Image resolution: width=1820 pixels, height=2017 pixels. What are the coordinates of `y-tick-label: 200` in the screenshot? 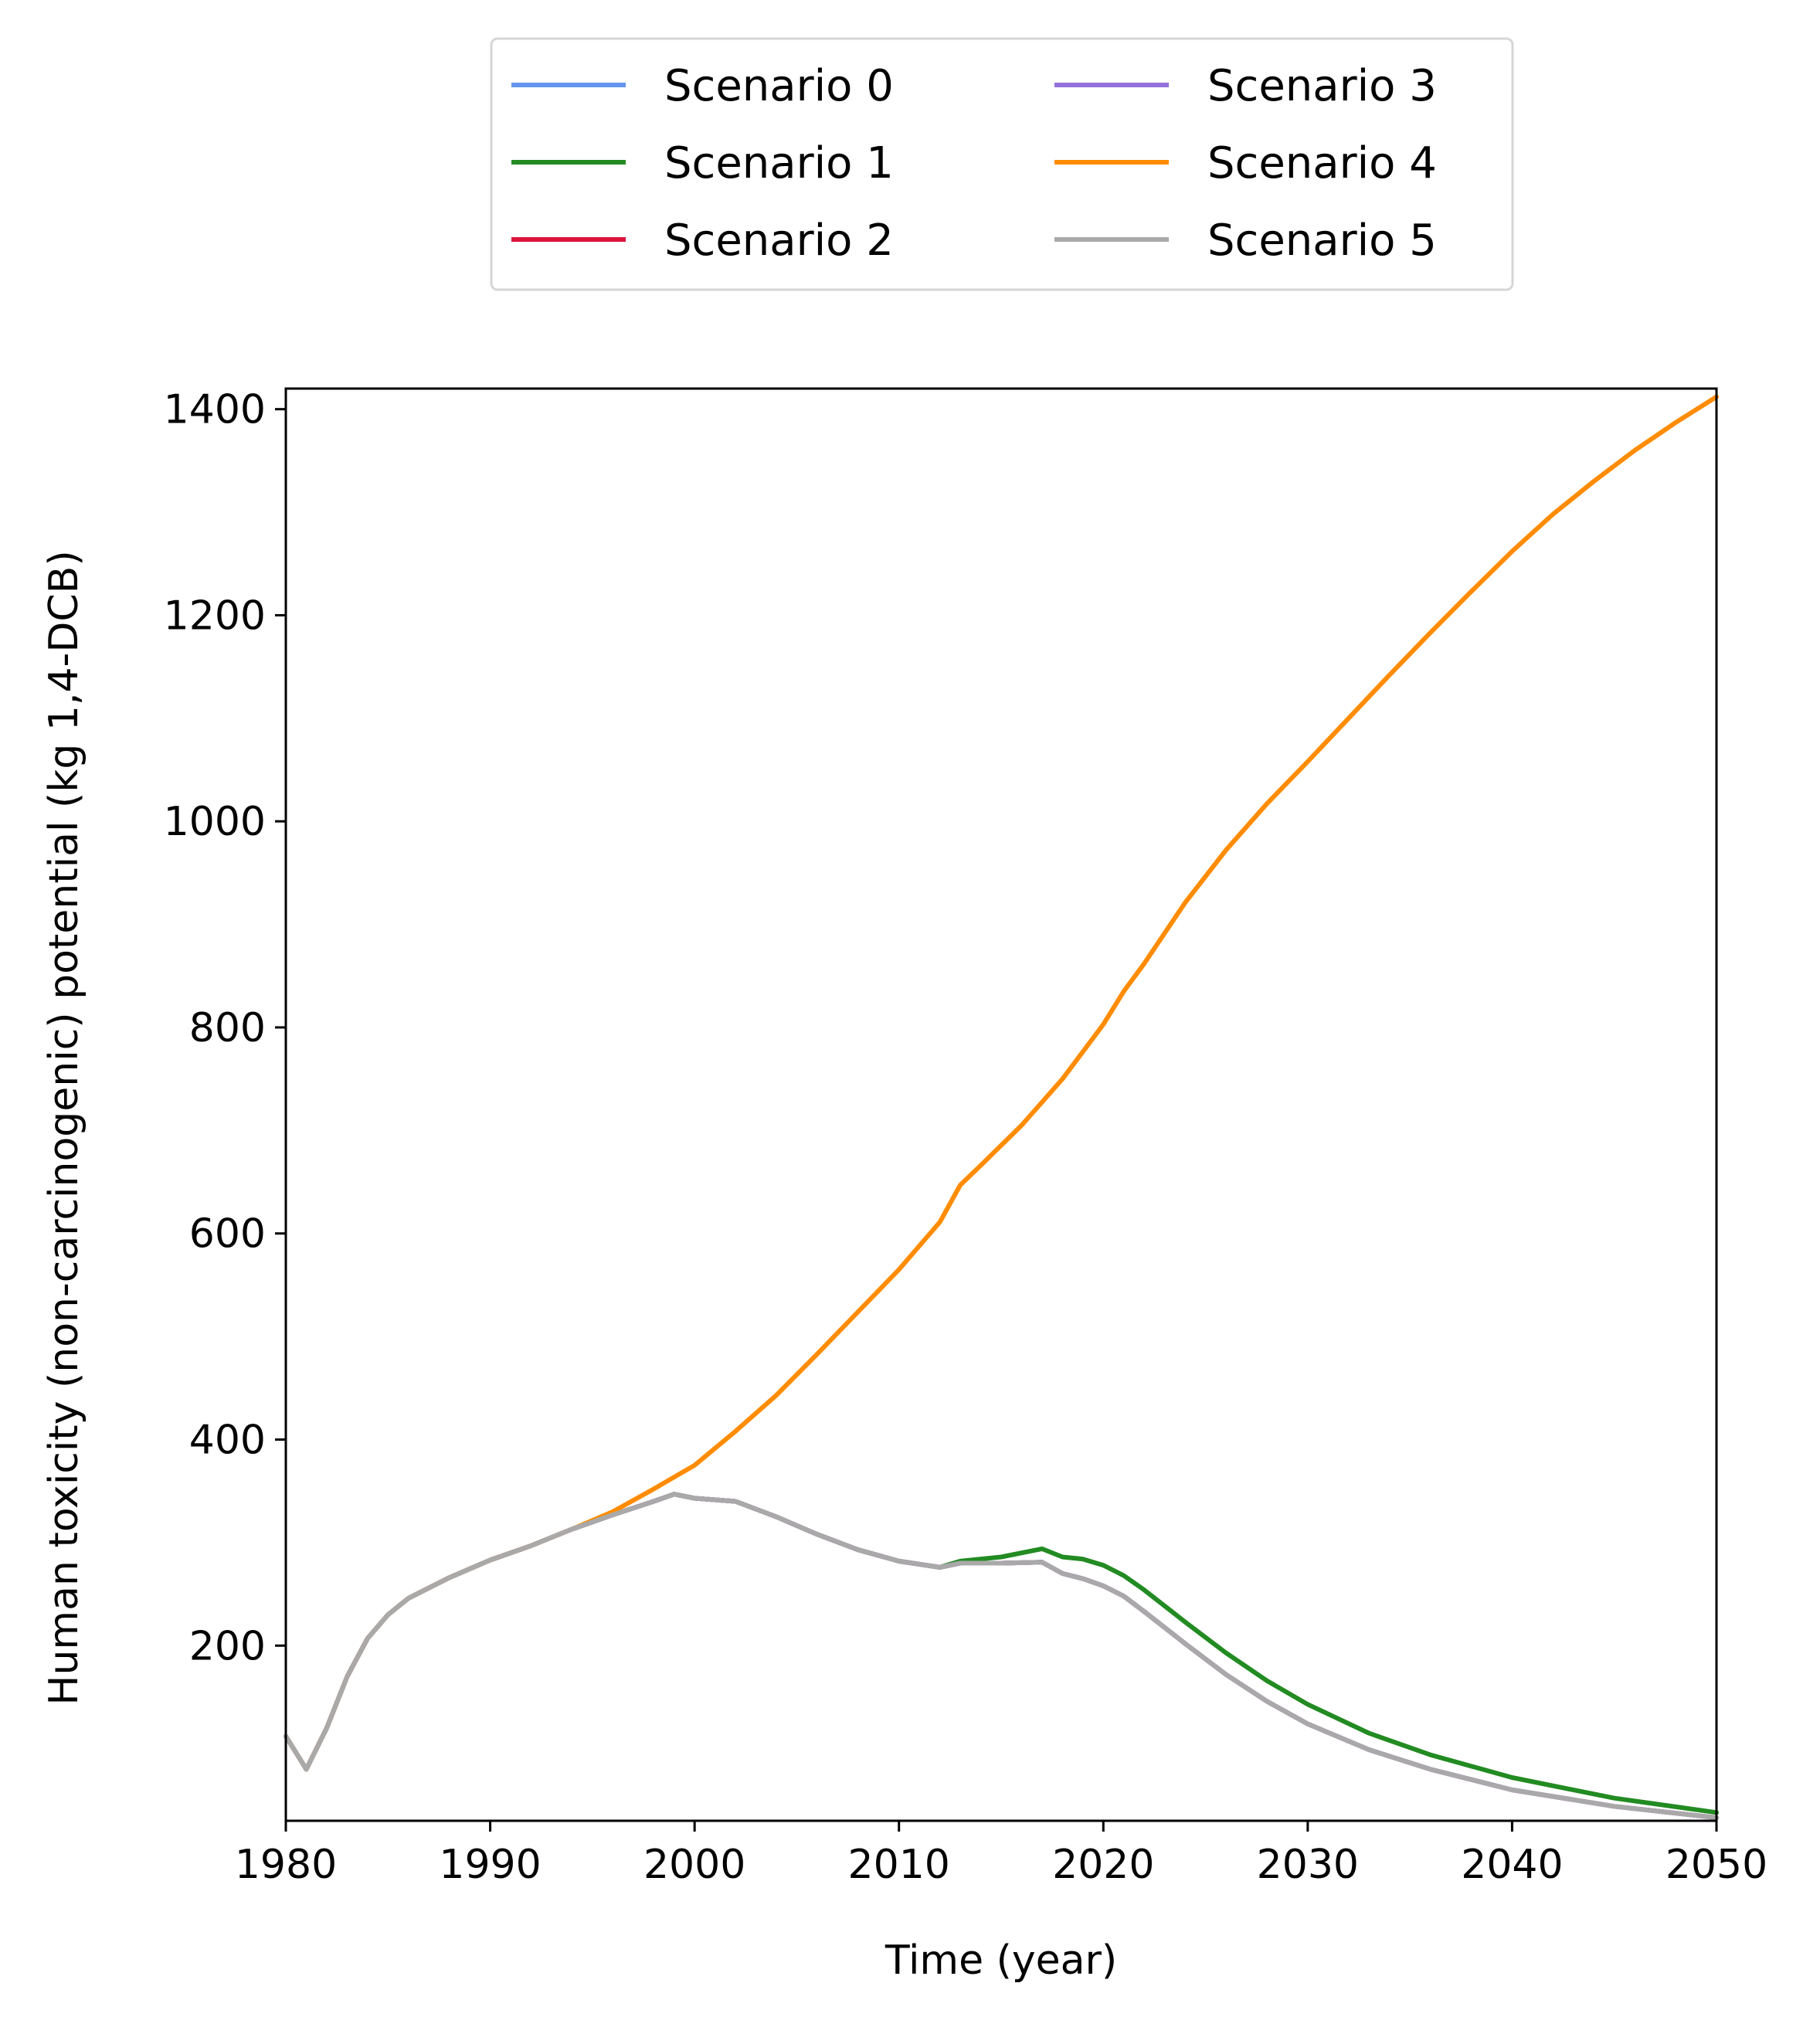 It's located at (227, 1646).